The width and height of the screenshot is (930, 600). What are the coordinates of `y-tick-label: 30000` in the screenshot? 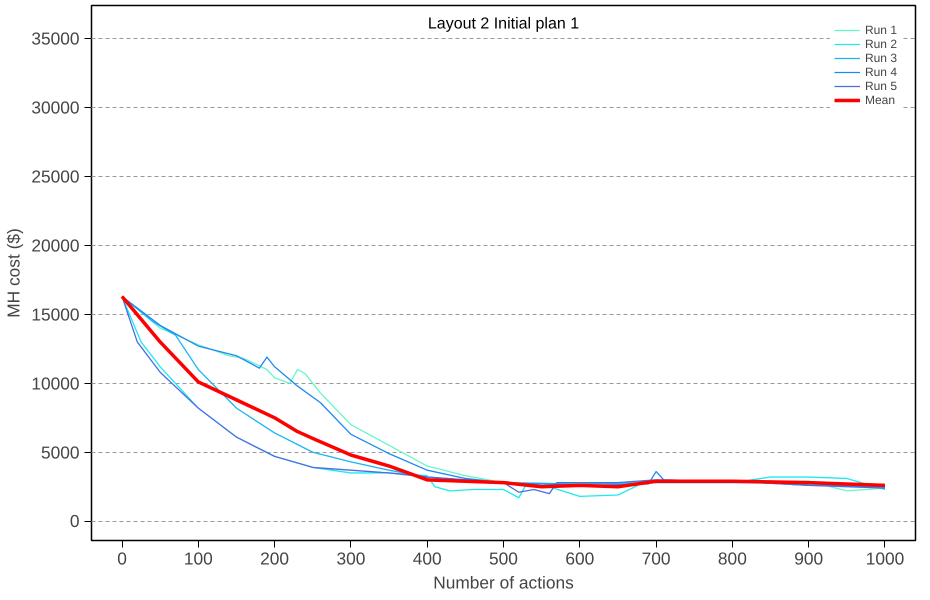 It's located at (55, 108).